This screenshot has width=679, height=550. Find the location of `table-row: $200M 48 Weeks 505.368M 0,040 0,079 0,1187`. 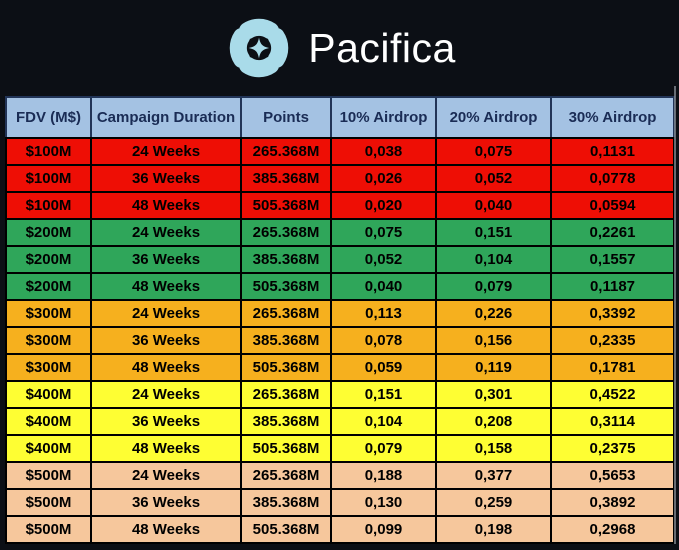

table-row: $200M 48 Weeks 505.368M 0,040 0,079 0,1187 is located at coordinates (340, 286).